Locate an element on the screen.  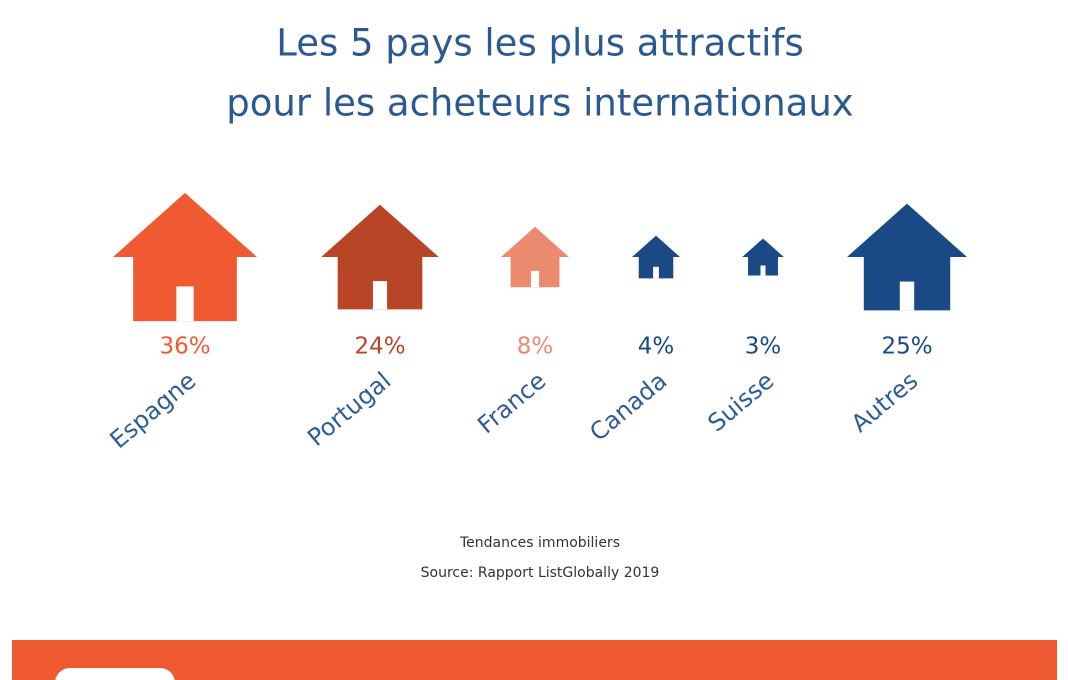
note: Tendances immobiliers is located at coordinates (539, 543).